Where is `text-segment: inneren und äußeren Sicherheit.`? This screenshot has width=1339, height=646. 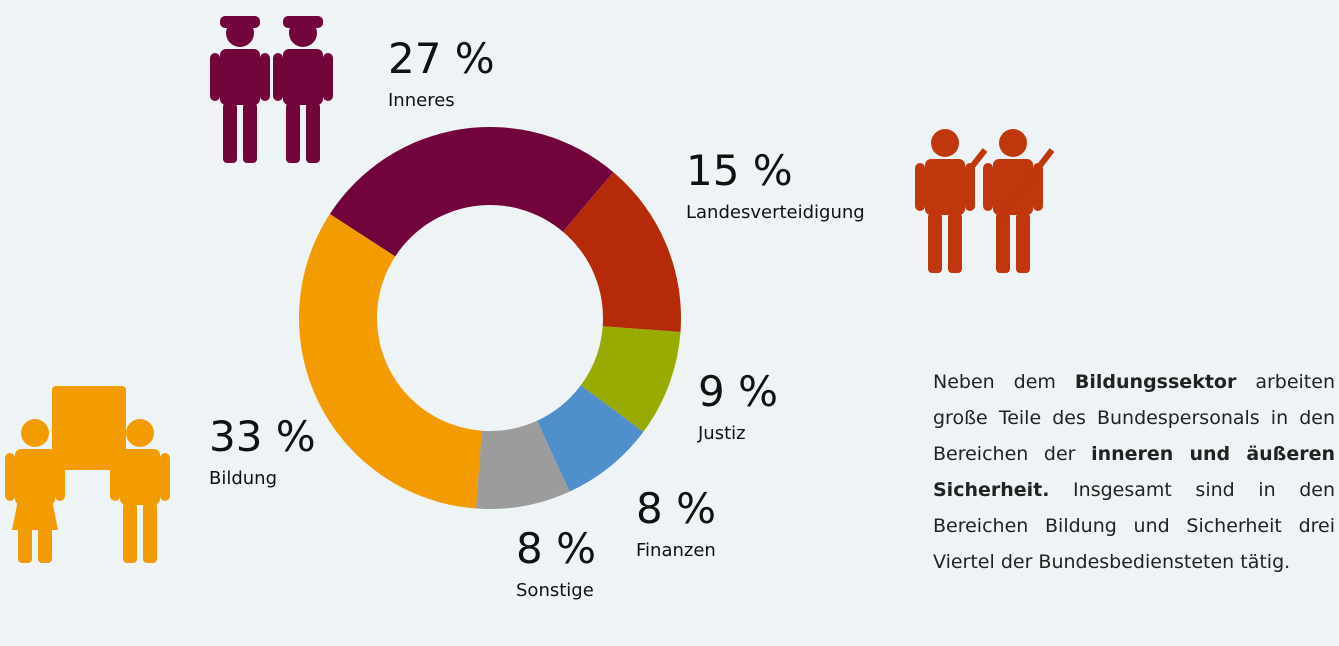
text-segment: inneren und äußeren Sicherheit. is located at coordinates (1134, 472).